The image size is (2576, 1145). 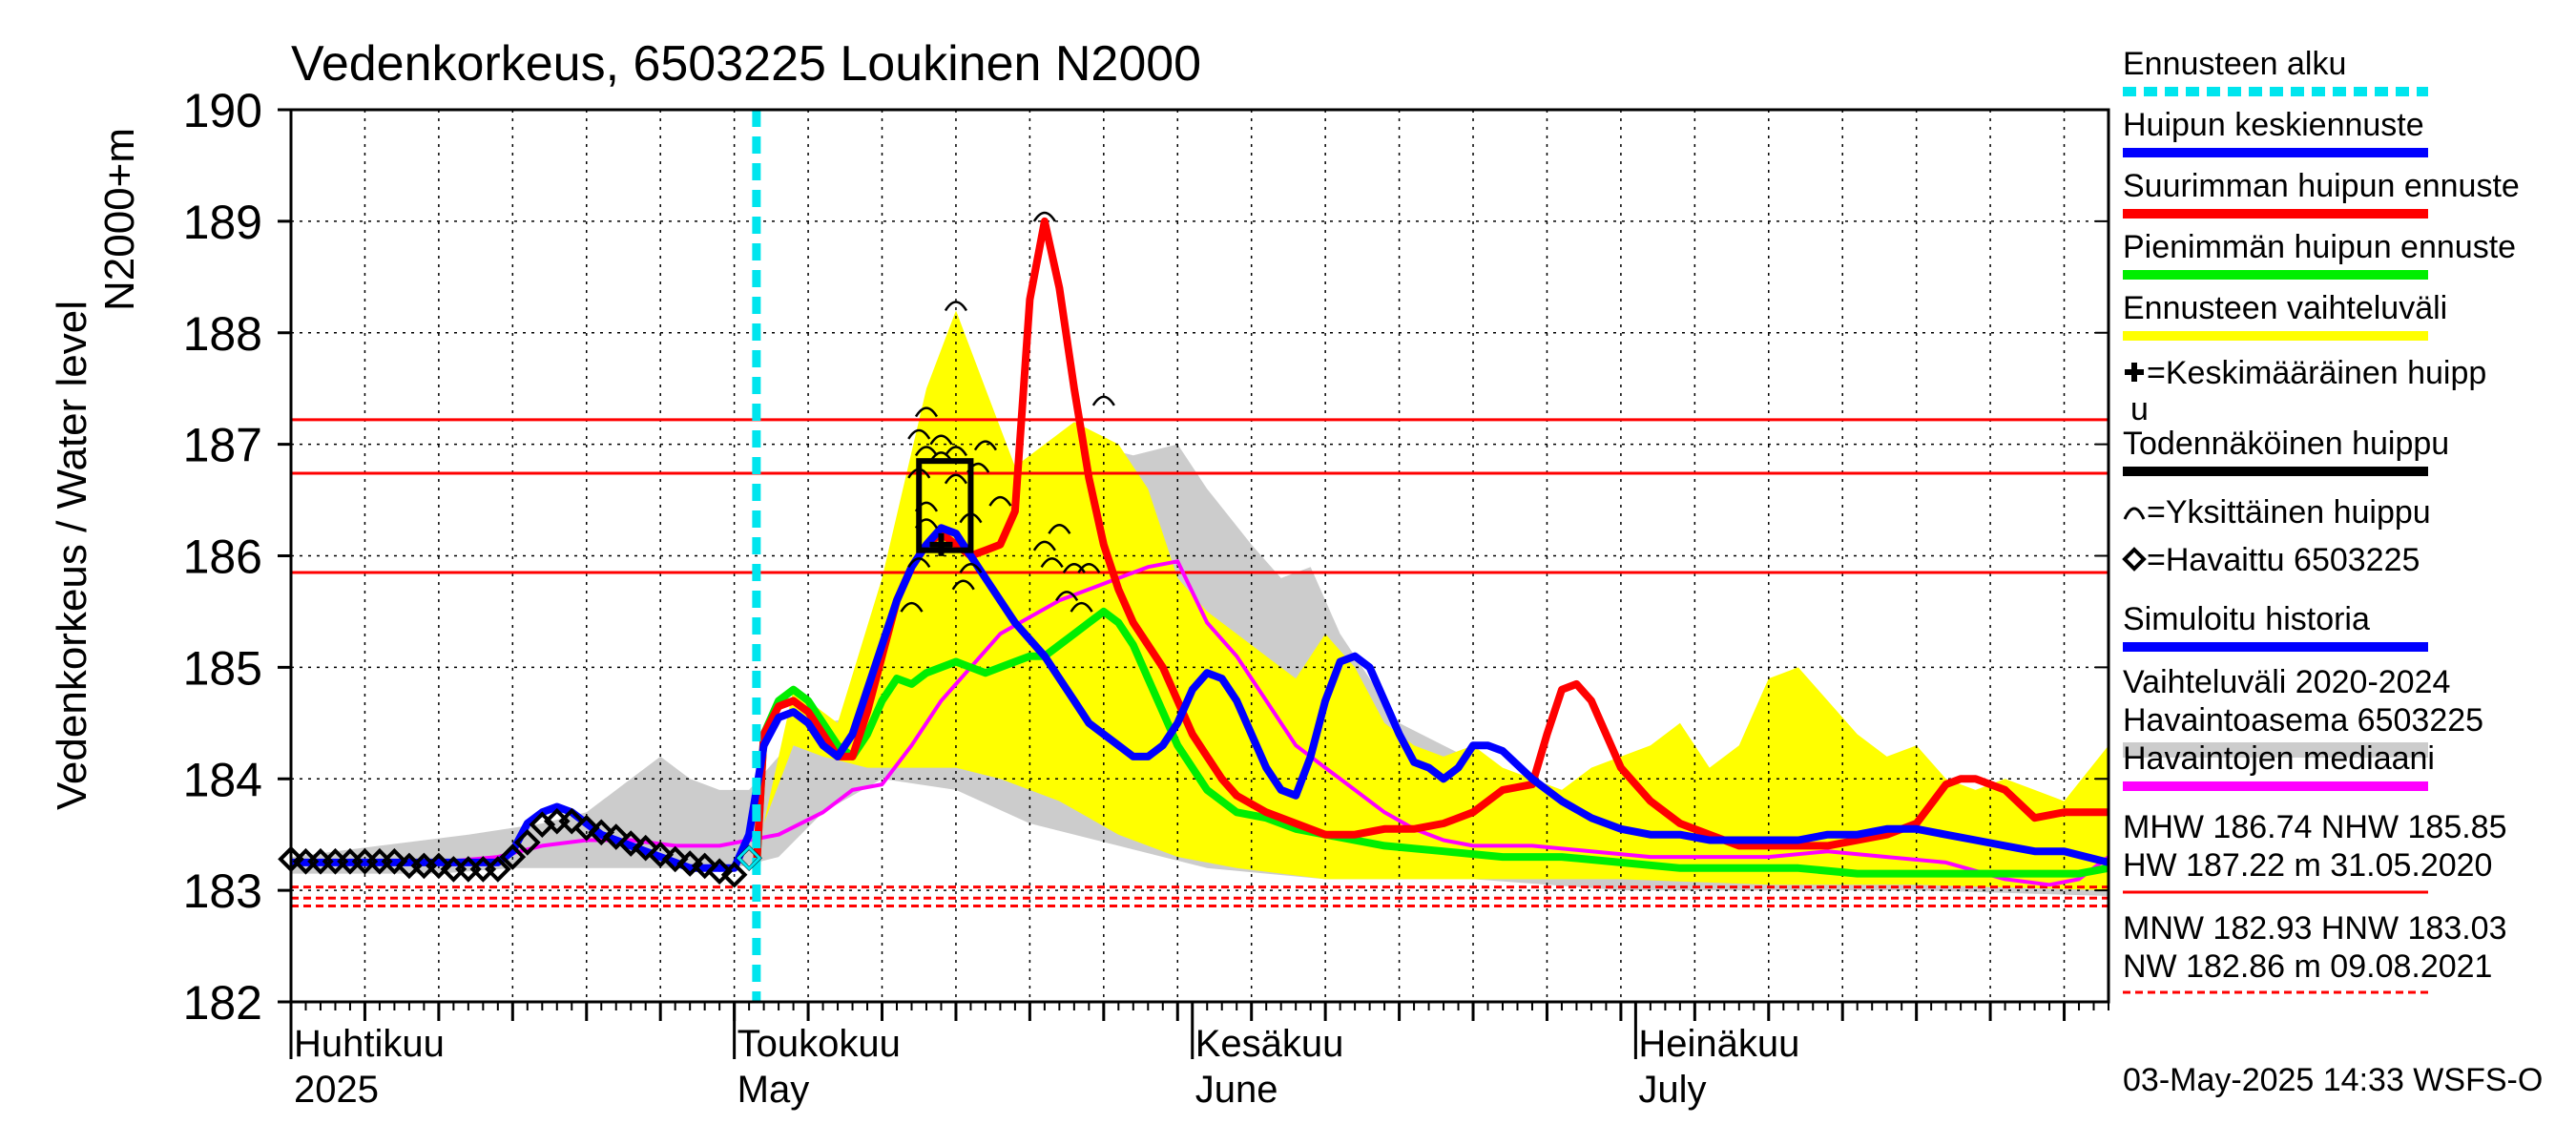 What do you see at coordinates (2307, 866) in the screenshot?
I see `stats-hw: HW 187.22 m 31.05.2020` at bounding box center [2307, 866].